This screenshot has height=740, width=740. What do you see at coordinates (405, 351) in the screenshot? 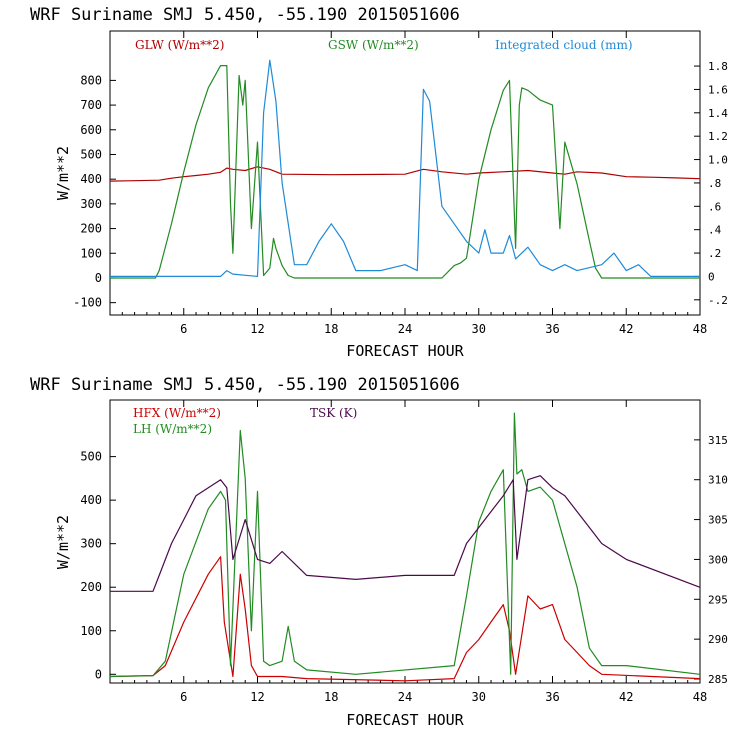
I see `panel-1-x-label: FORECAST HOUR` at bounding box center [405, 351].